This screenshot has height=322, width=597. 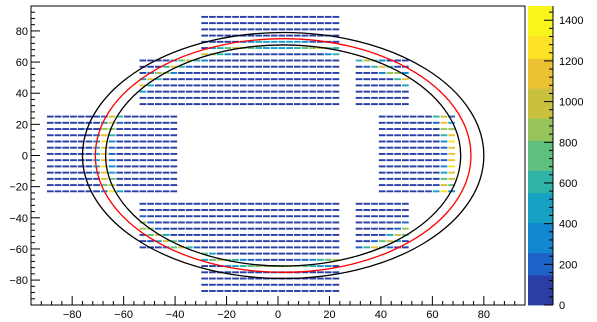 What do you see at coordinates (18, 219) in the screenshot?
I see `y-tick-label: −40` at bounding box center [18, 219].